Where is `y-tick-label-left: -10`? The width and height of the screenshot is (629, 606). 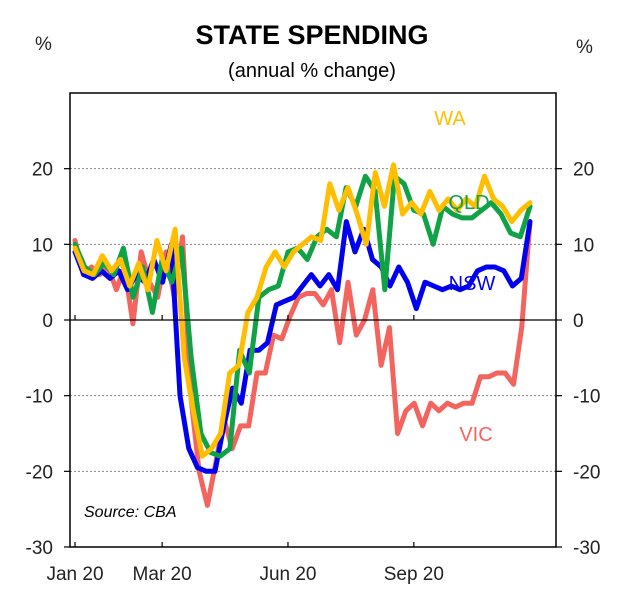
y-tick-label-left: -10 is located at coordinates (39, 397).